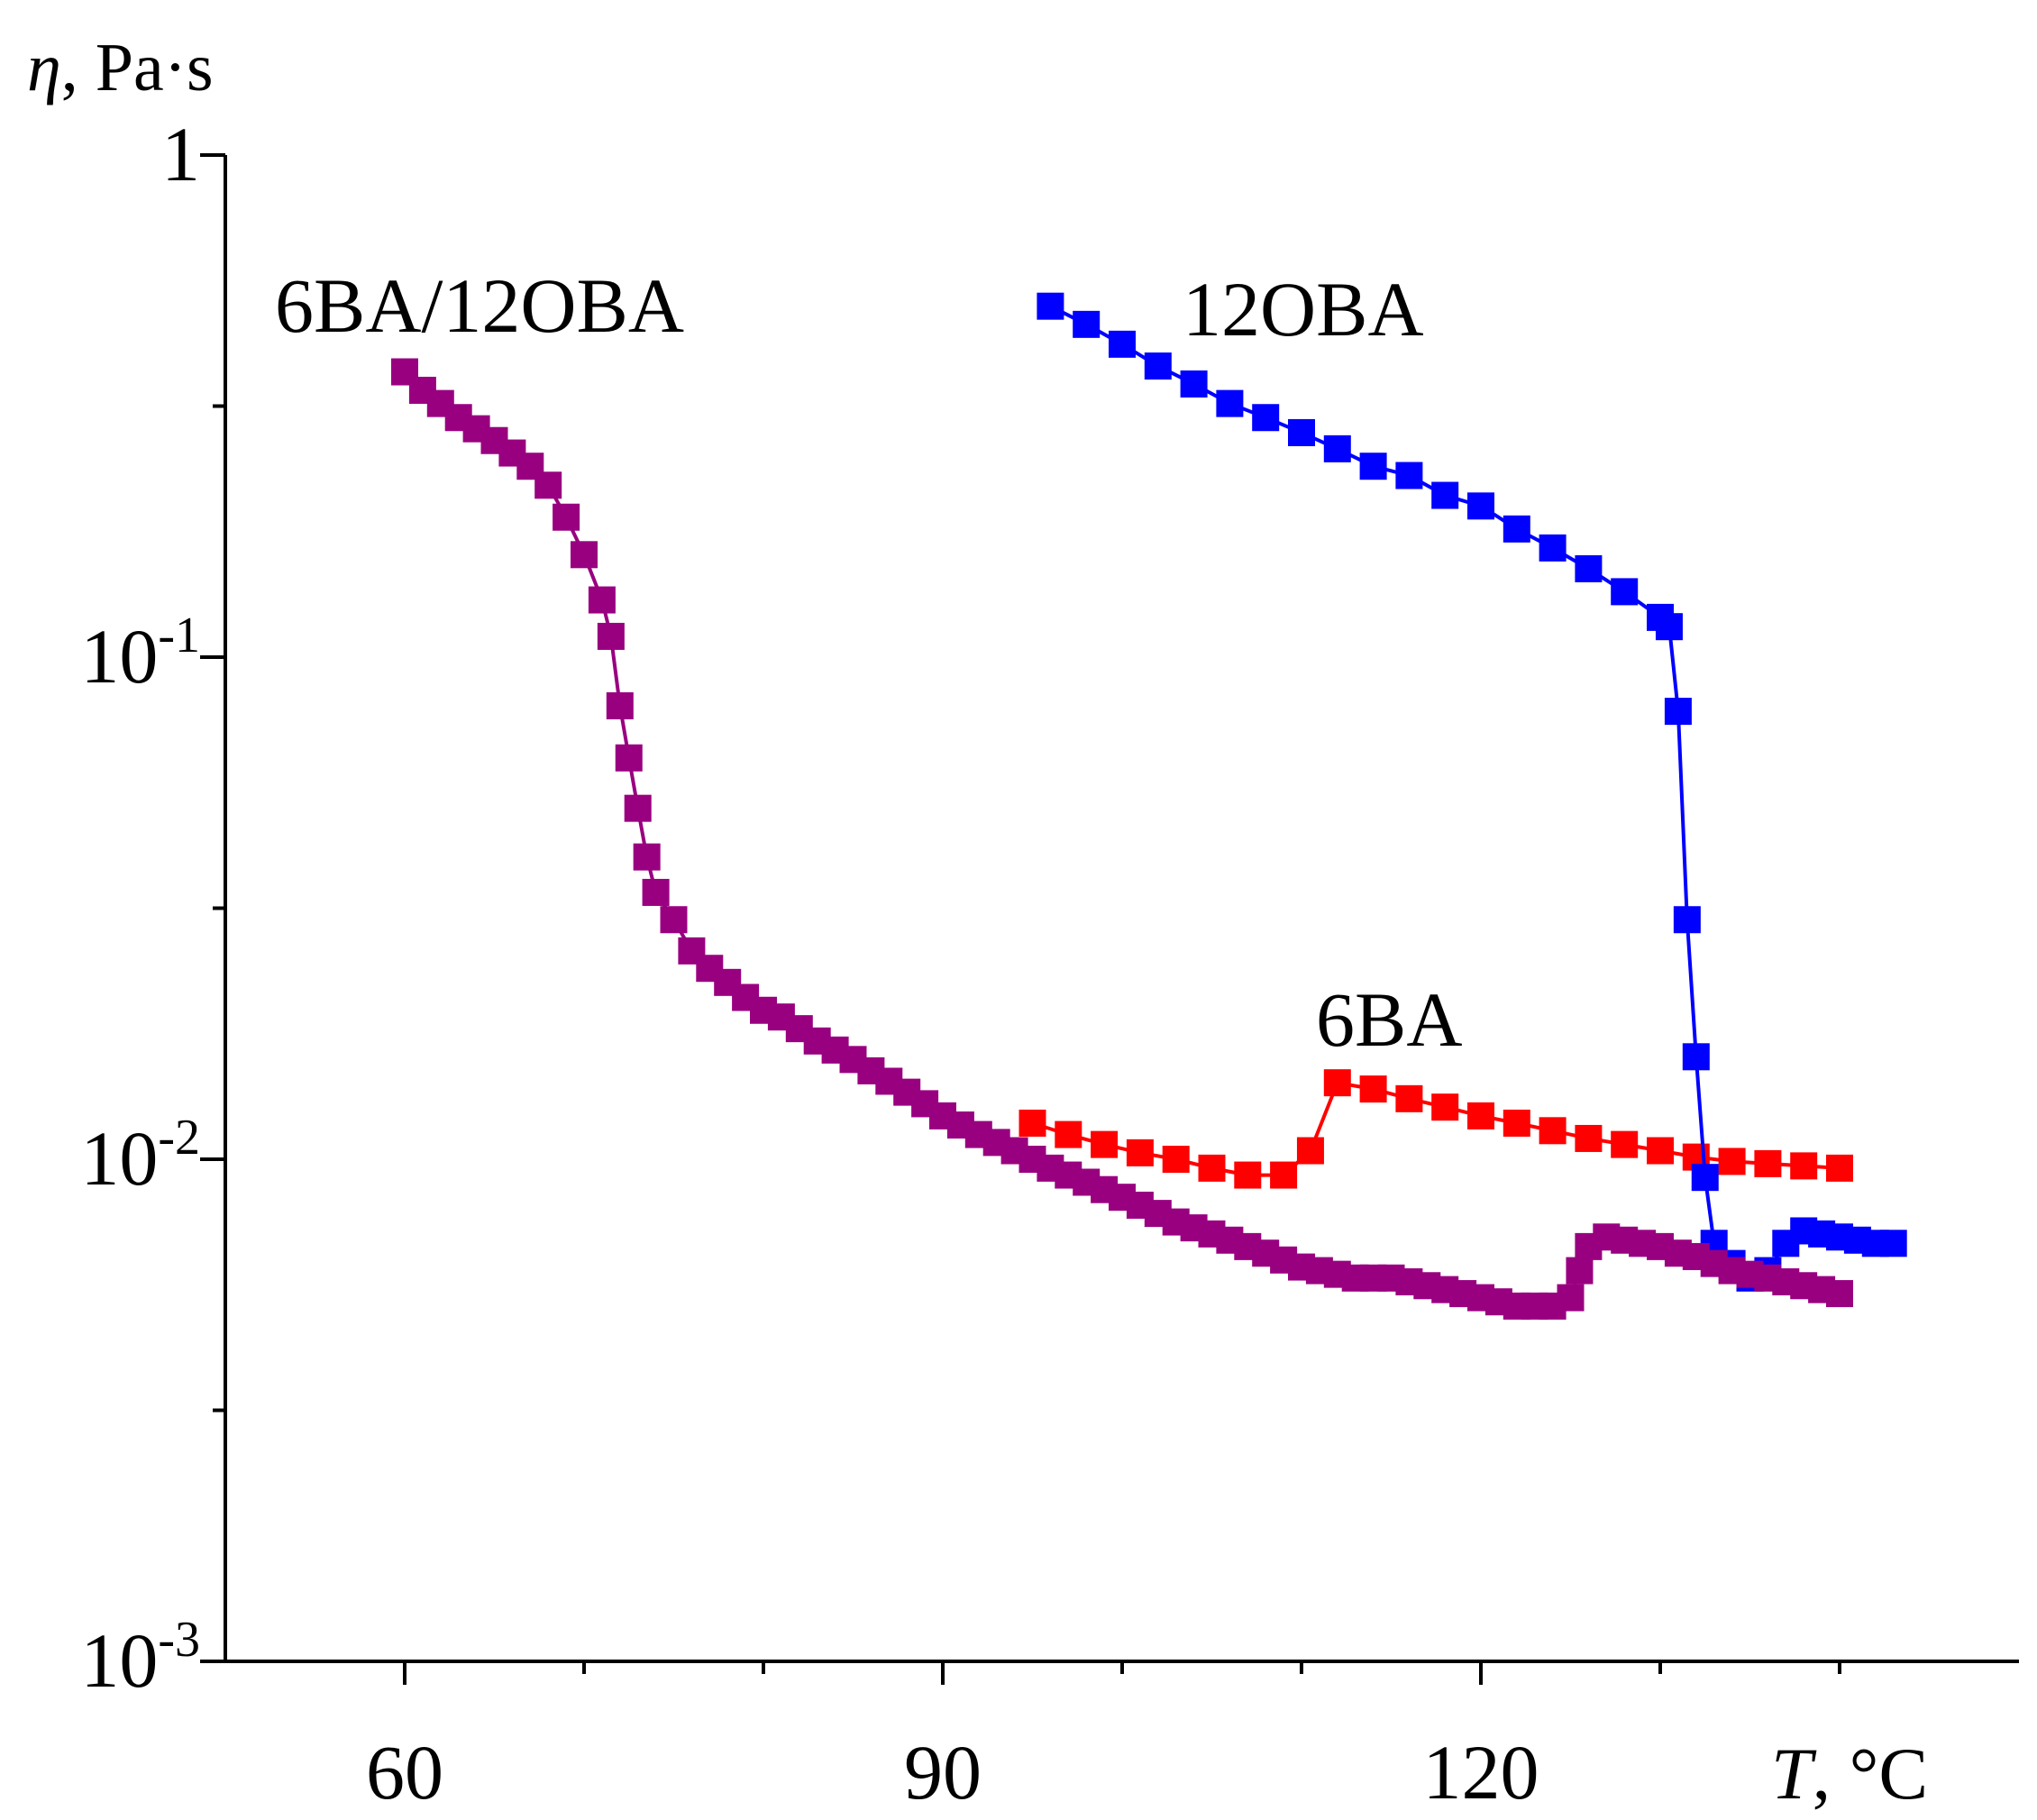  Describe the element at coordinates (180, 154) in the screenshot. I see `y-tick-label: 1` at that location.